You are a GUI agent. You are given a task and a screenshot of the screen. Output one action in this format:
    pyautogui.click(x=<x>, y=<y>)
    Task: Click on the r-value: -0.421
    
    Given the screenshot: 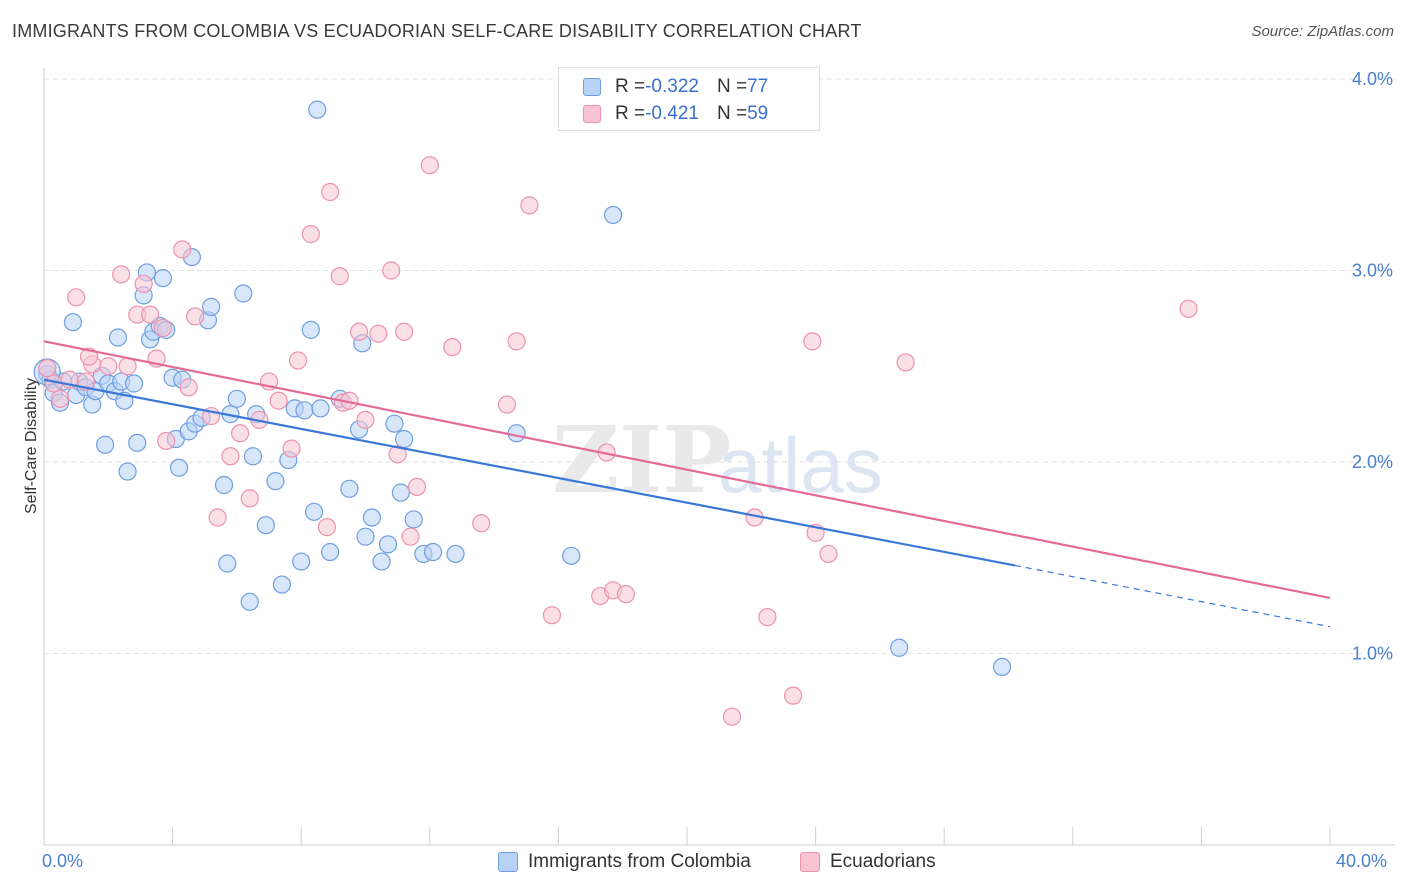 What is the action you would take?
    pyautogui.click(x=672, y=113)
    